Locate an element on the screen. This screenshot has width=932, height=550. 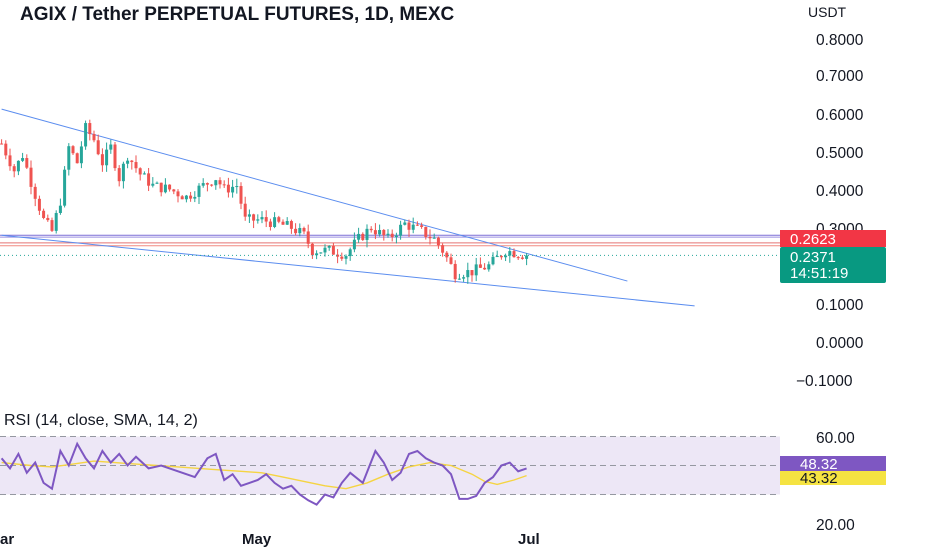
price-tick-neg-0-1: −0.1000 is located at coordinates (824, 381).